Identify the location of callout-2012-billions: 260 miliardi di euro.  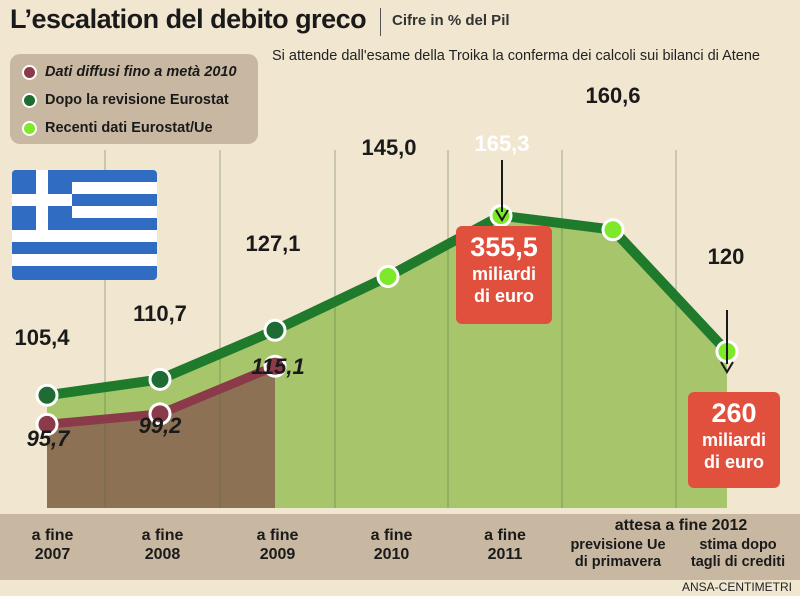
(734, 440).